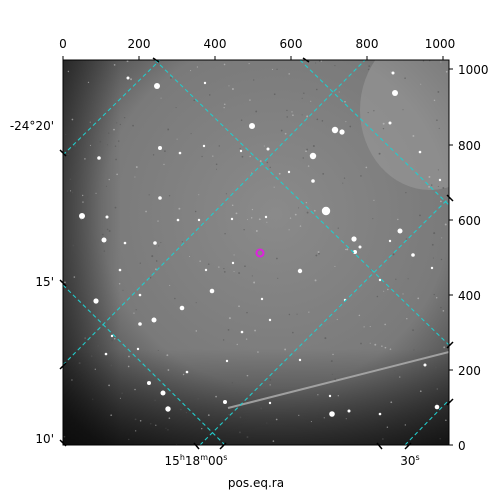  Describe the element at coordinates (139, 44) in the screenshot. I see `top-tick-label: 200` at that location.